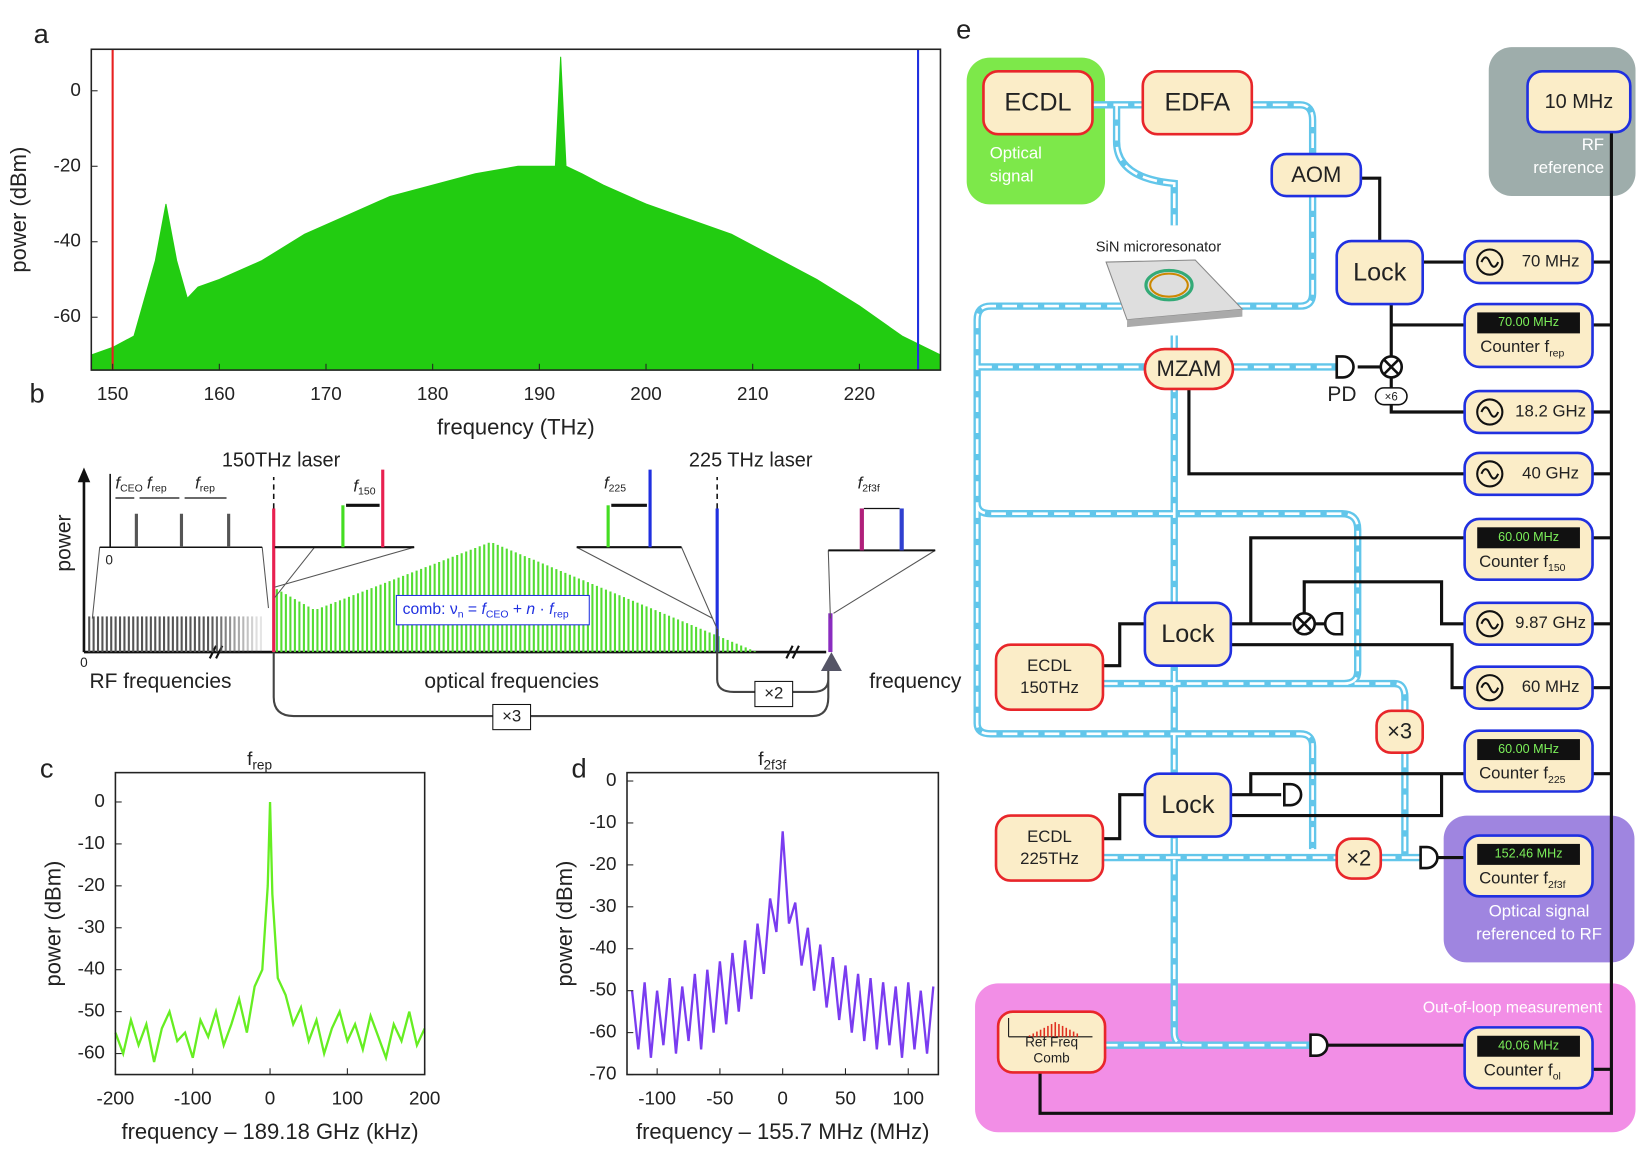 The height and width of the screenshot is (1171, 1644). I want to click on plot-frame, so click(516, 209).